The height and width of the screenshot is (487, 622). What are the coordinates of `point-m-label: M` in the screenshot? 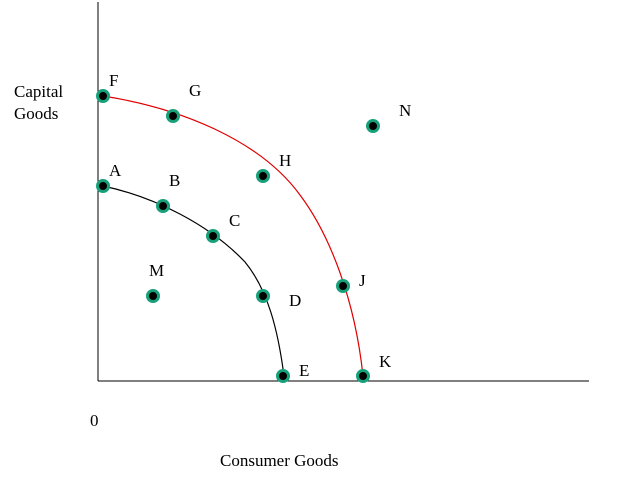 It's located at (156, 270).